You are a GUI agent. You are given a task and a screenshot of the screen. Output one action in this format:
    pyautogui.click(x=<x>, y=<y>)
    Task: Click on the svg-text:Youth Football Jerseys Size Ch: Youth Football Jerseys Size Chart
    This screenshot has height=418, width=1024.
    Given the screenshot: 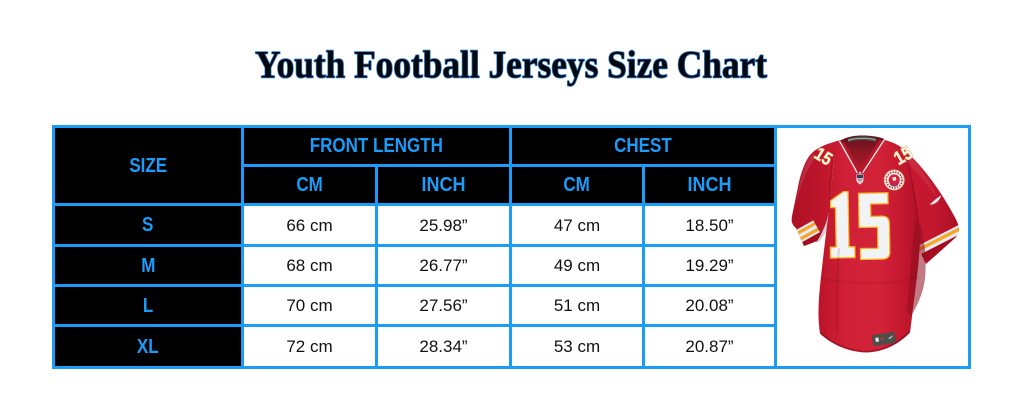 What is the action you would take?
    pyautogui.click(x=511, y=65)
    